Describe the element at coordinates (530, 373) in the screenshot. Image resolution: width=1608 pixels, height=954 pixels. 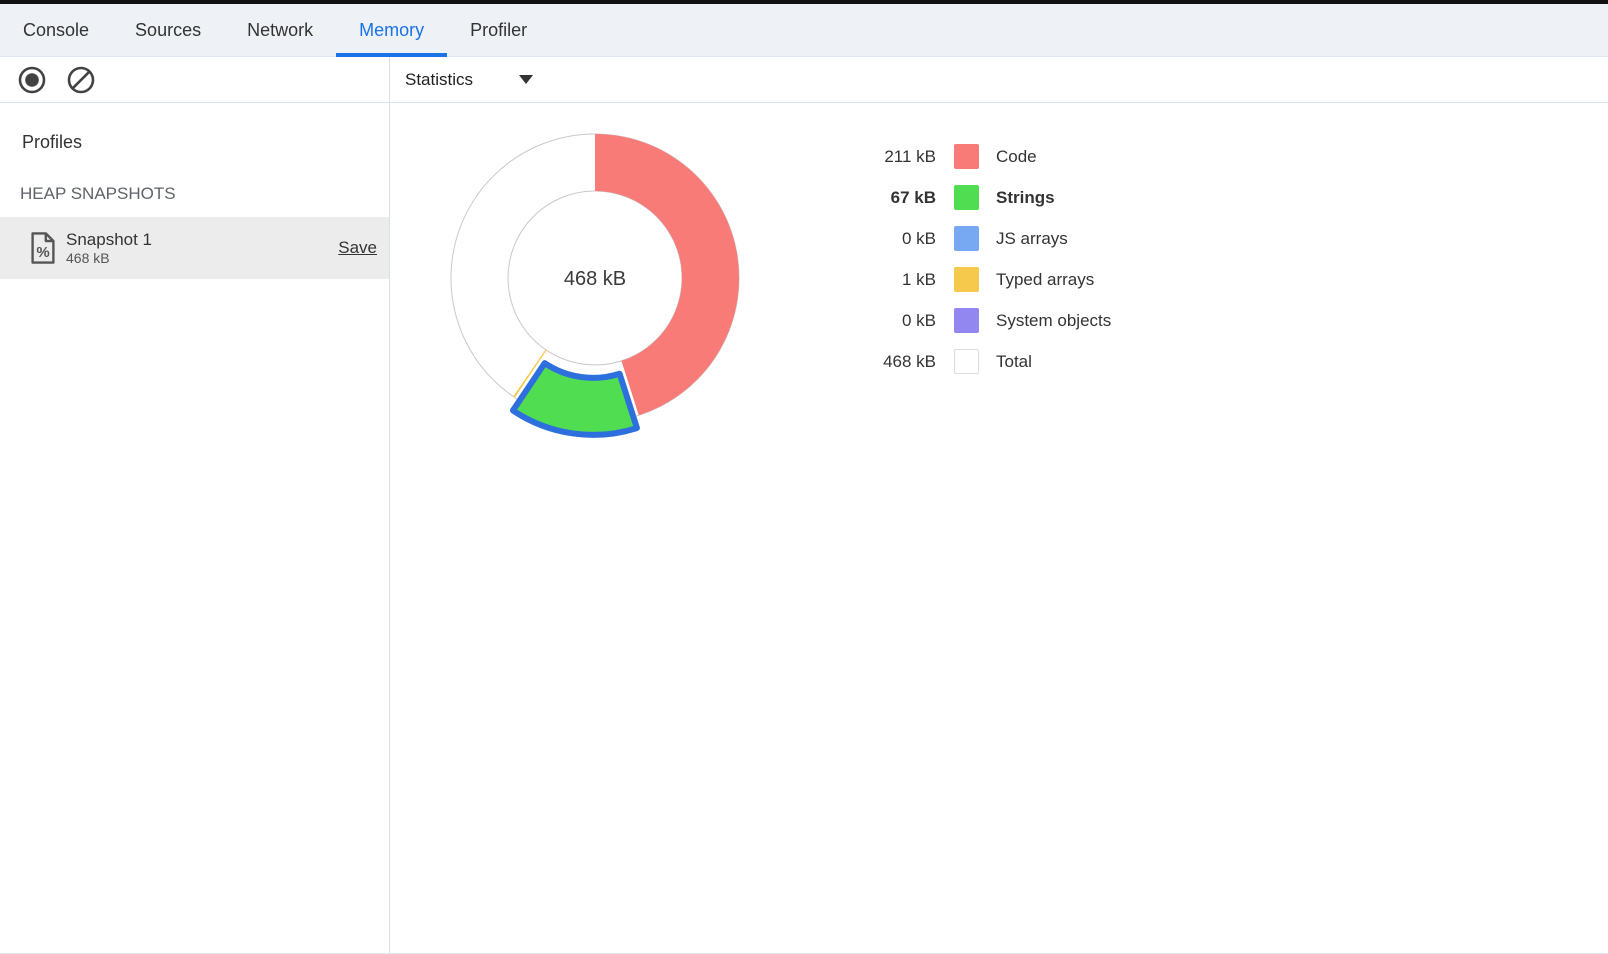
I see `donut-slice-typed-arrays` at that location.